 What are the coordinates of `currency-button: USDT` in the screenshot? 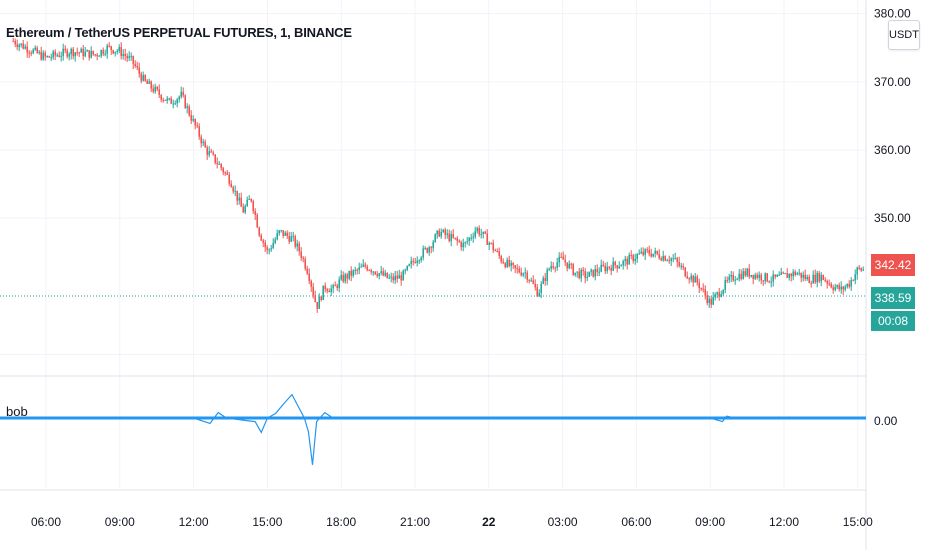 It's located at (904, 35).